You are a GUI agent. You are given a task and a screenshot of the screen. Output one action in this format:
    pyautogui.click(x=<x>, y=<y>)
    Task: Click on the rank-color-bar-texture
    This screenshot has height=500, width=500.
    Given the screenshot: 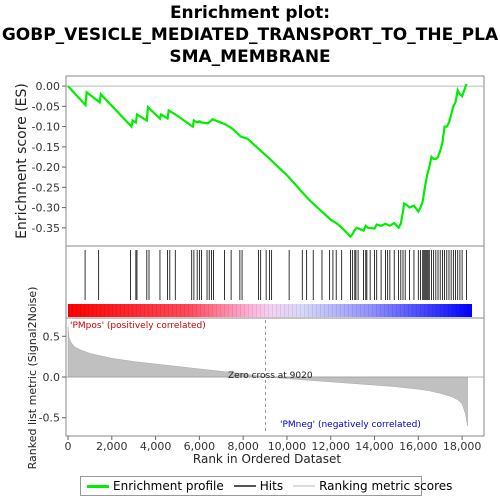 What is the action you would take?
    pyautogui.click(x=270, y=310)
    